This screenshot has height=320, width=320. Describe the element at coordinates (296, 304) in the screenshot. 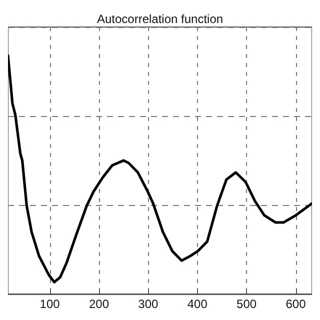

I see `x-tick-label: 600` at that location.